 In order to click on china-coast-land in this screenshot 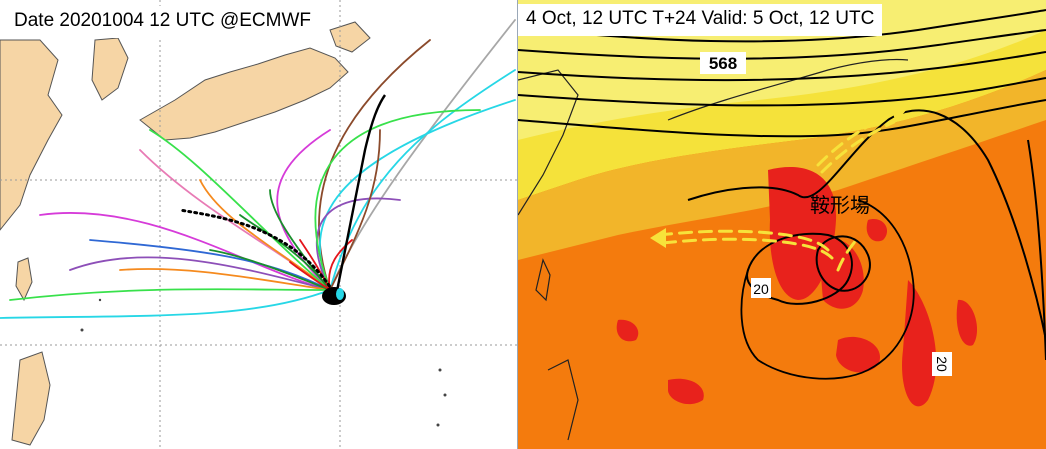, I will do `click(31, 135)`.